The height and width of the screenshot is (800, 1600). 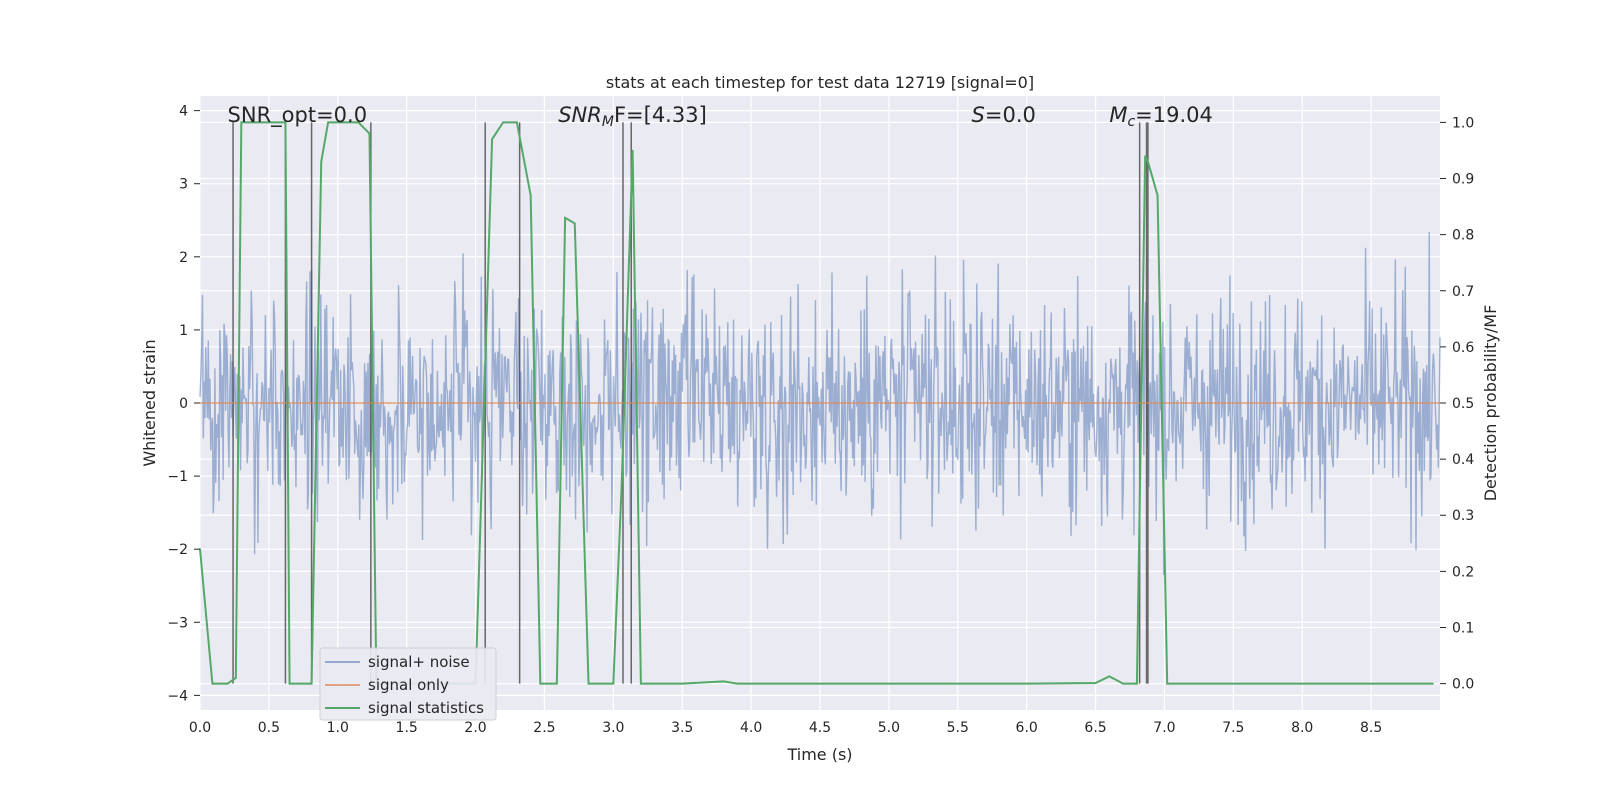 I want to click on y2-tick-label: 0.5, so click(x=1463, y=404).